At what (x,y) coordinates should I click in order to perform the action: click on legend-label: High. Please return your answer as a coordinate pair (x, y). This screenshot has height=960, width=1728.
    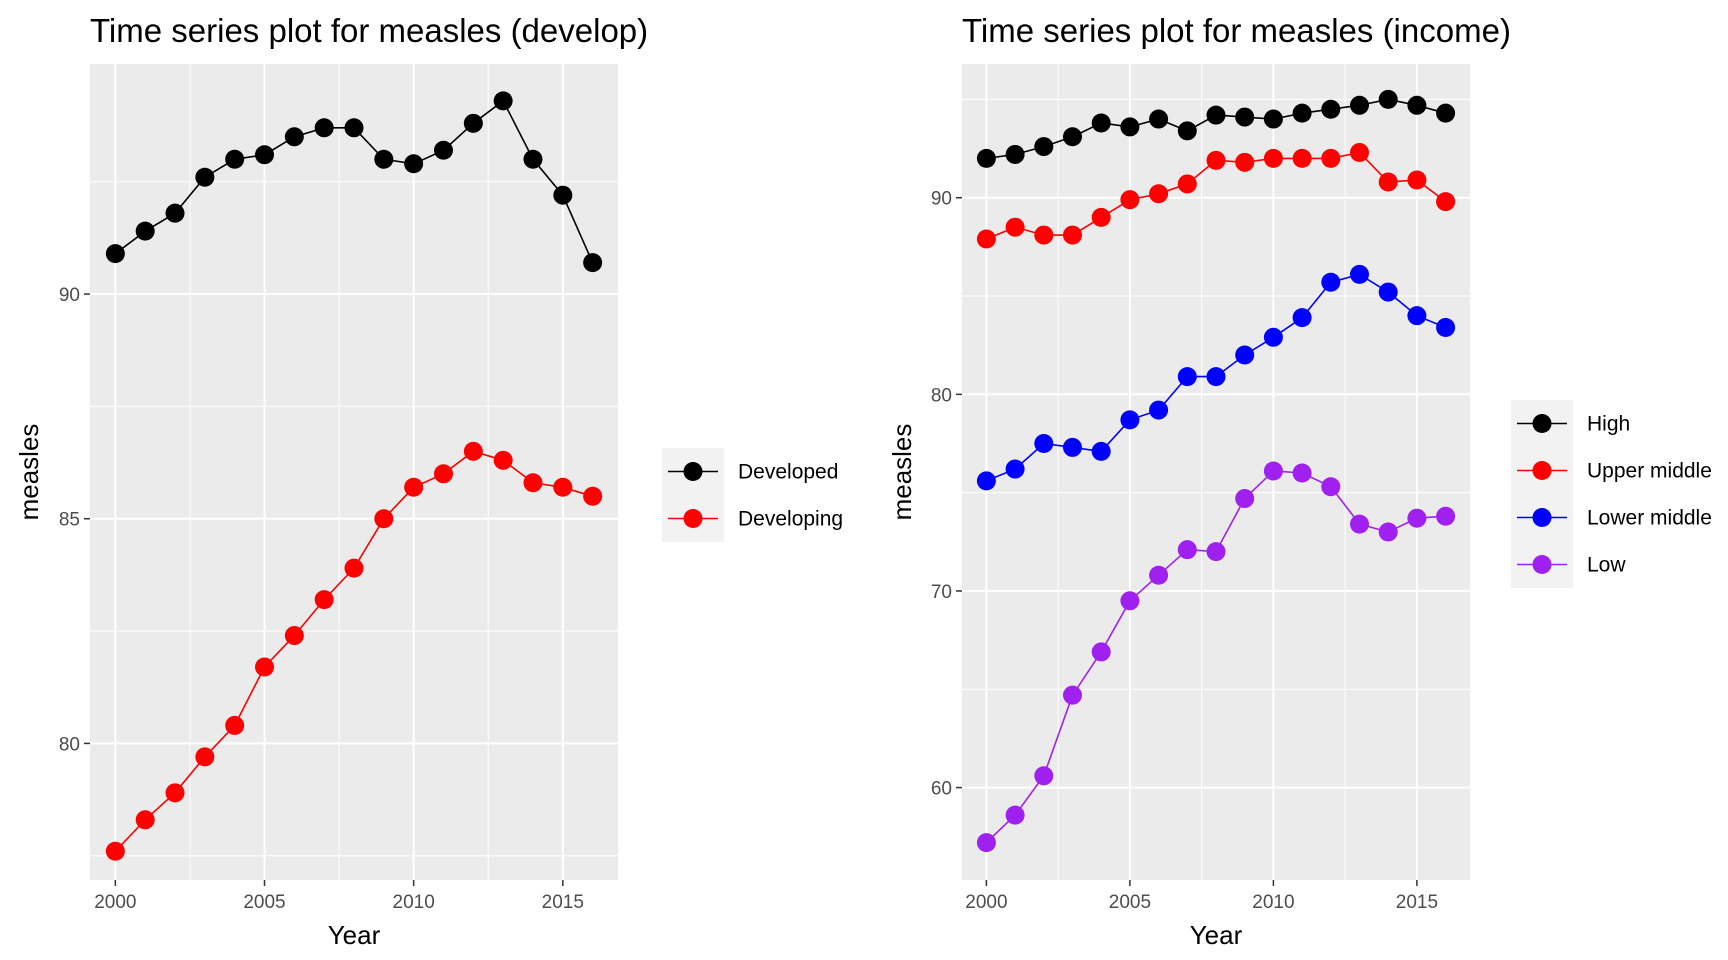
    Looking at the image, I should click on (1608, 424).